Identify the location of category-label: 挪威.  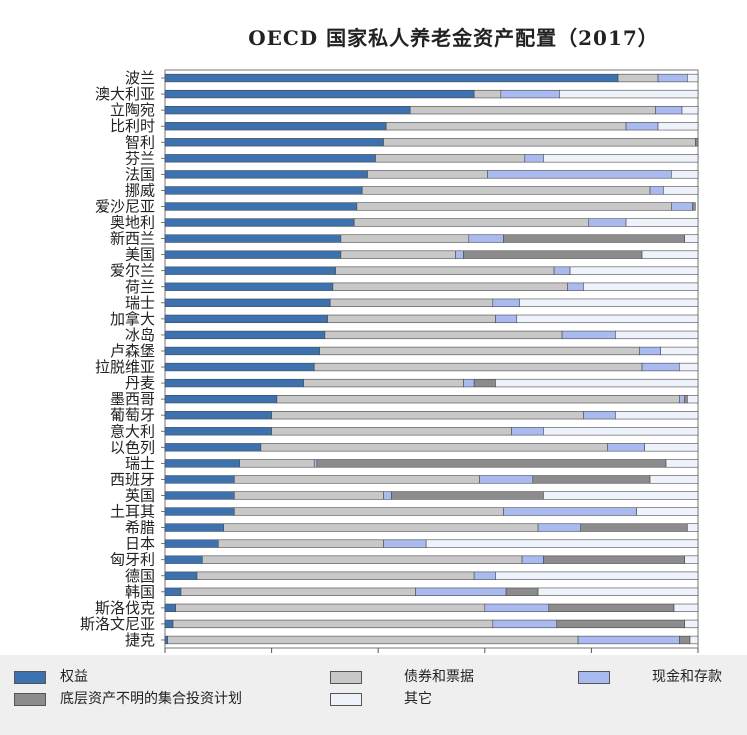
(140, 190).